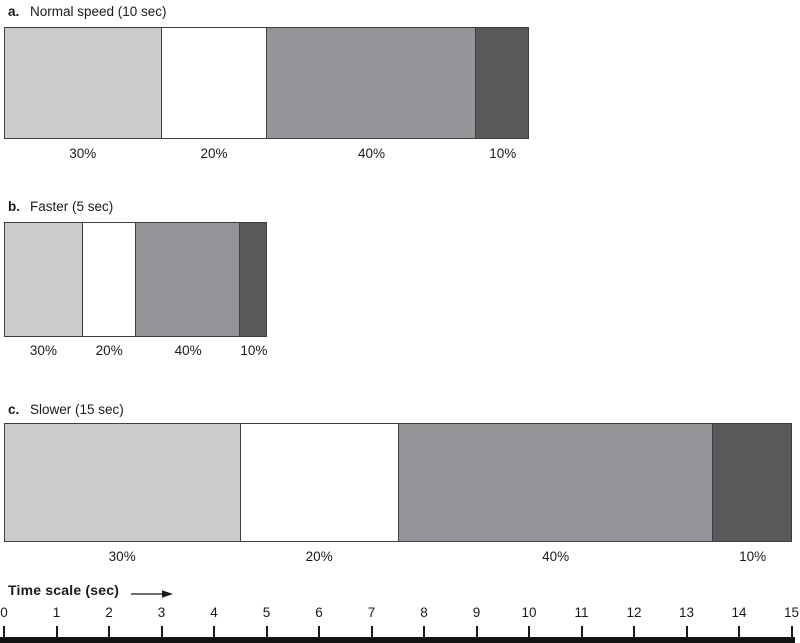 The width and height of the screenshot is (800, 643). Describe the element at coordinates (634, 612) in the screenshot. I see `axis-tick-label: 12` at that location.